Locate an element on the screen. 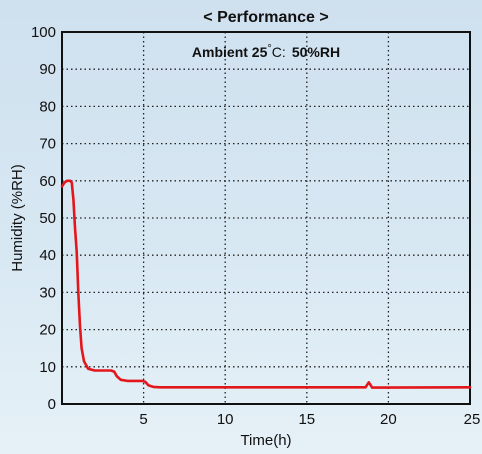  chart-title: < Performance > is located at coordinates (265, 17).